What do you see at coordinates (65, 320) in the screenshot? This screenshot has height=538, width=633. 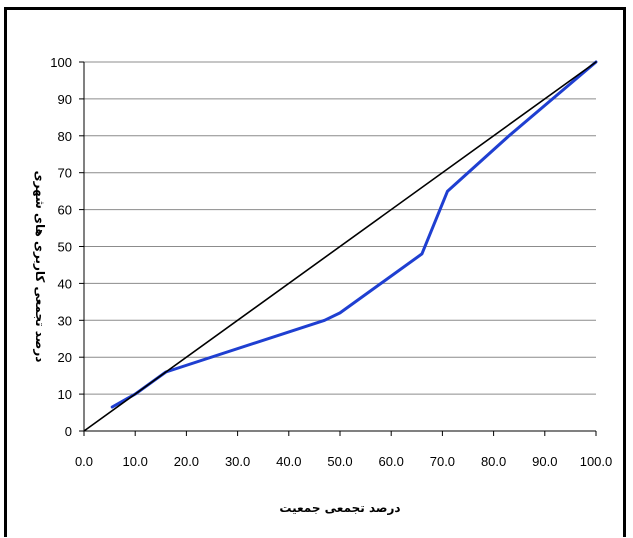 I see `y-tick-label: 30` at bounding box center [65, 320].